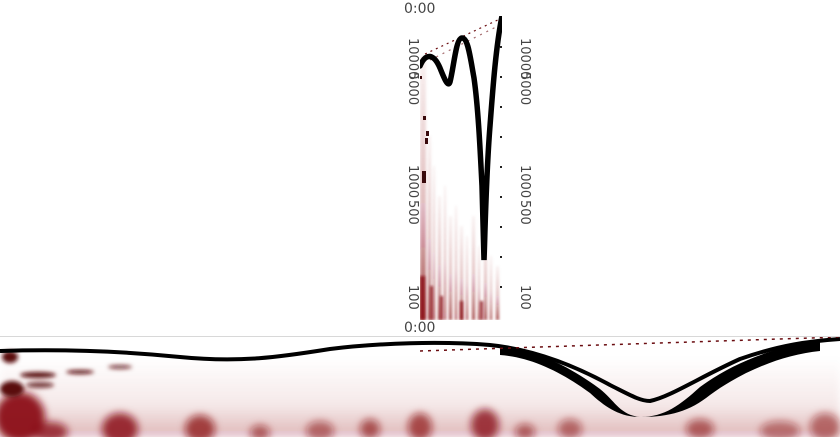  I want to click on time-label-bottom: 0:00, so click(420, 328).